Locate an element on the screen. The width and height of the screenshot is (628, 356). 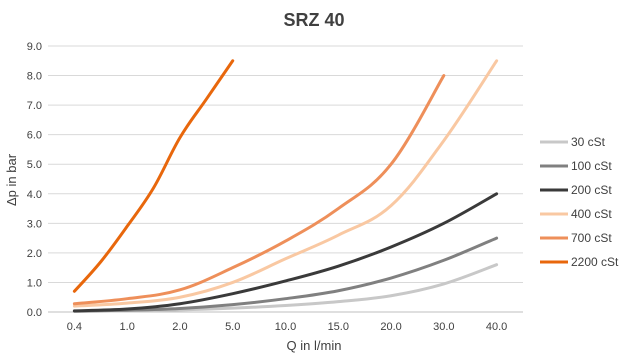
x-tick-label: 20.0 is located at coordinates (390, 327).